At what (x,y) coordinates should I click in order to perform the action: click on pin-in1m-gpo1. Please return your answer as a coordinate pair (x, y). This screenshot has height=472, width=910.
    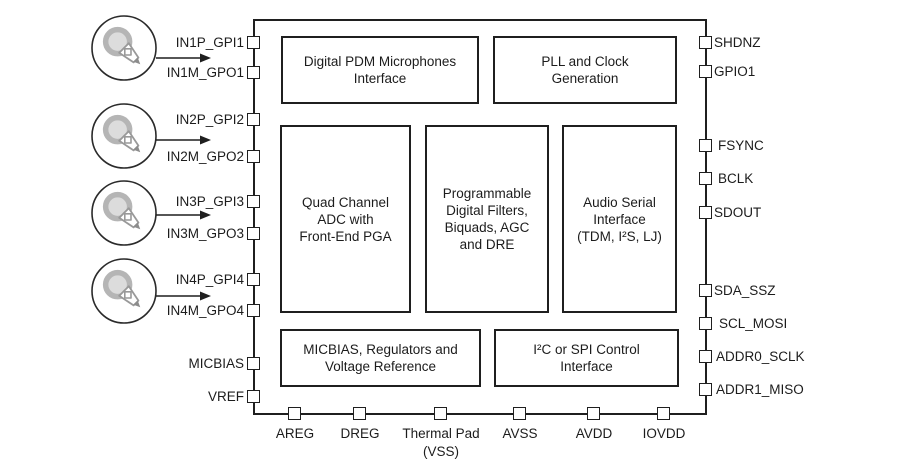
    Looking at the image, I should click on (253, 72).